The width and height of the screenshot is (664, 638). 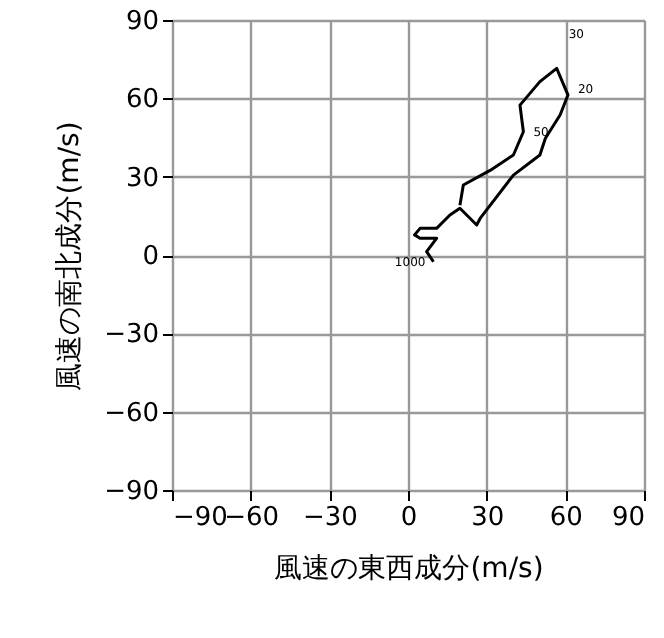 I want to click on x-tick-label: 30, so click(x=488, y=518).